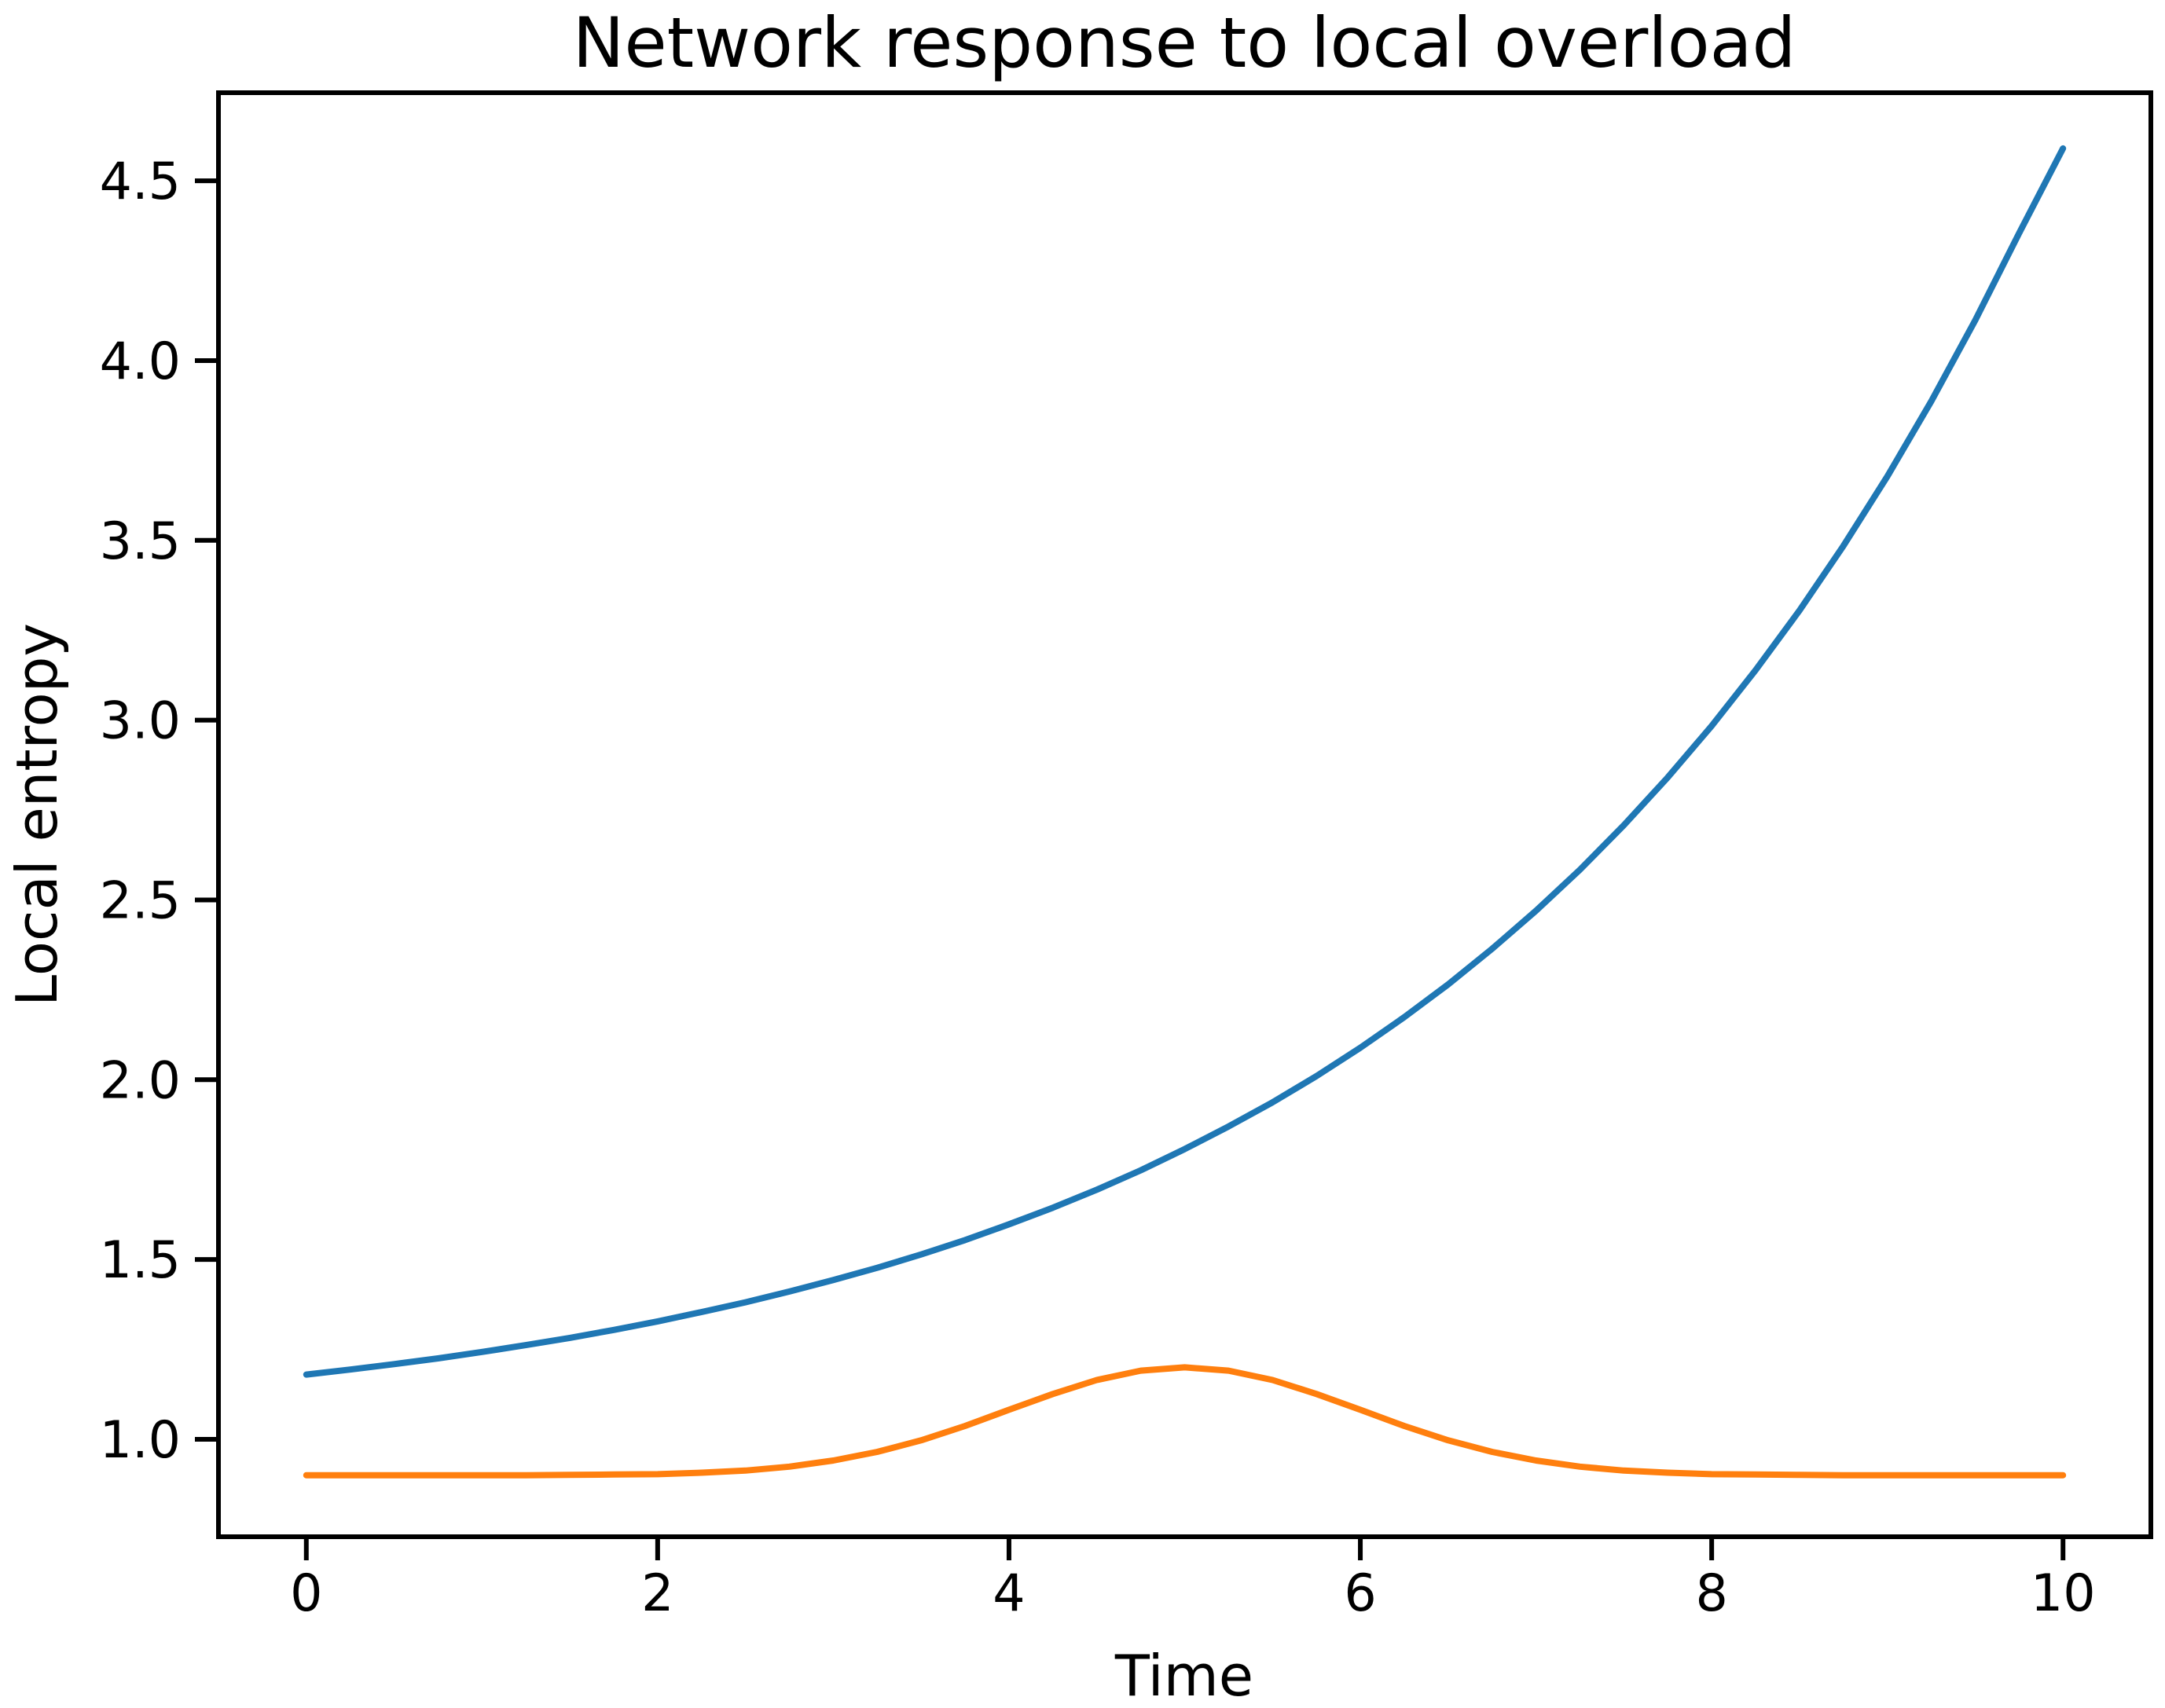  What do you see at coordinates (140, 721) in the screenshot?
I see `y-tick-label: 3.0` at bounding box center [140, 721].